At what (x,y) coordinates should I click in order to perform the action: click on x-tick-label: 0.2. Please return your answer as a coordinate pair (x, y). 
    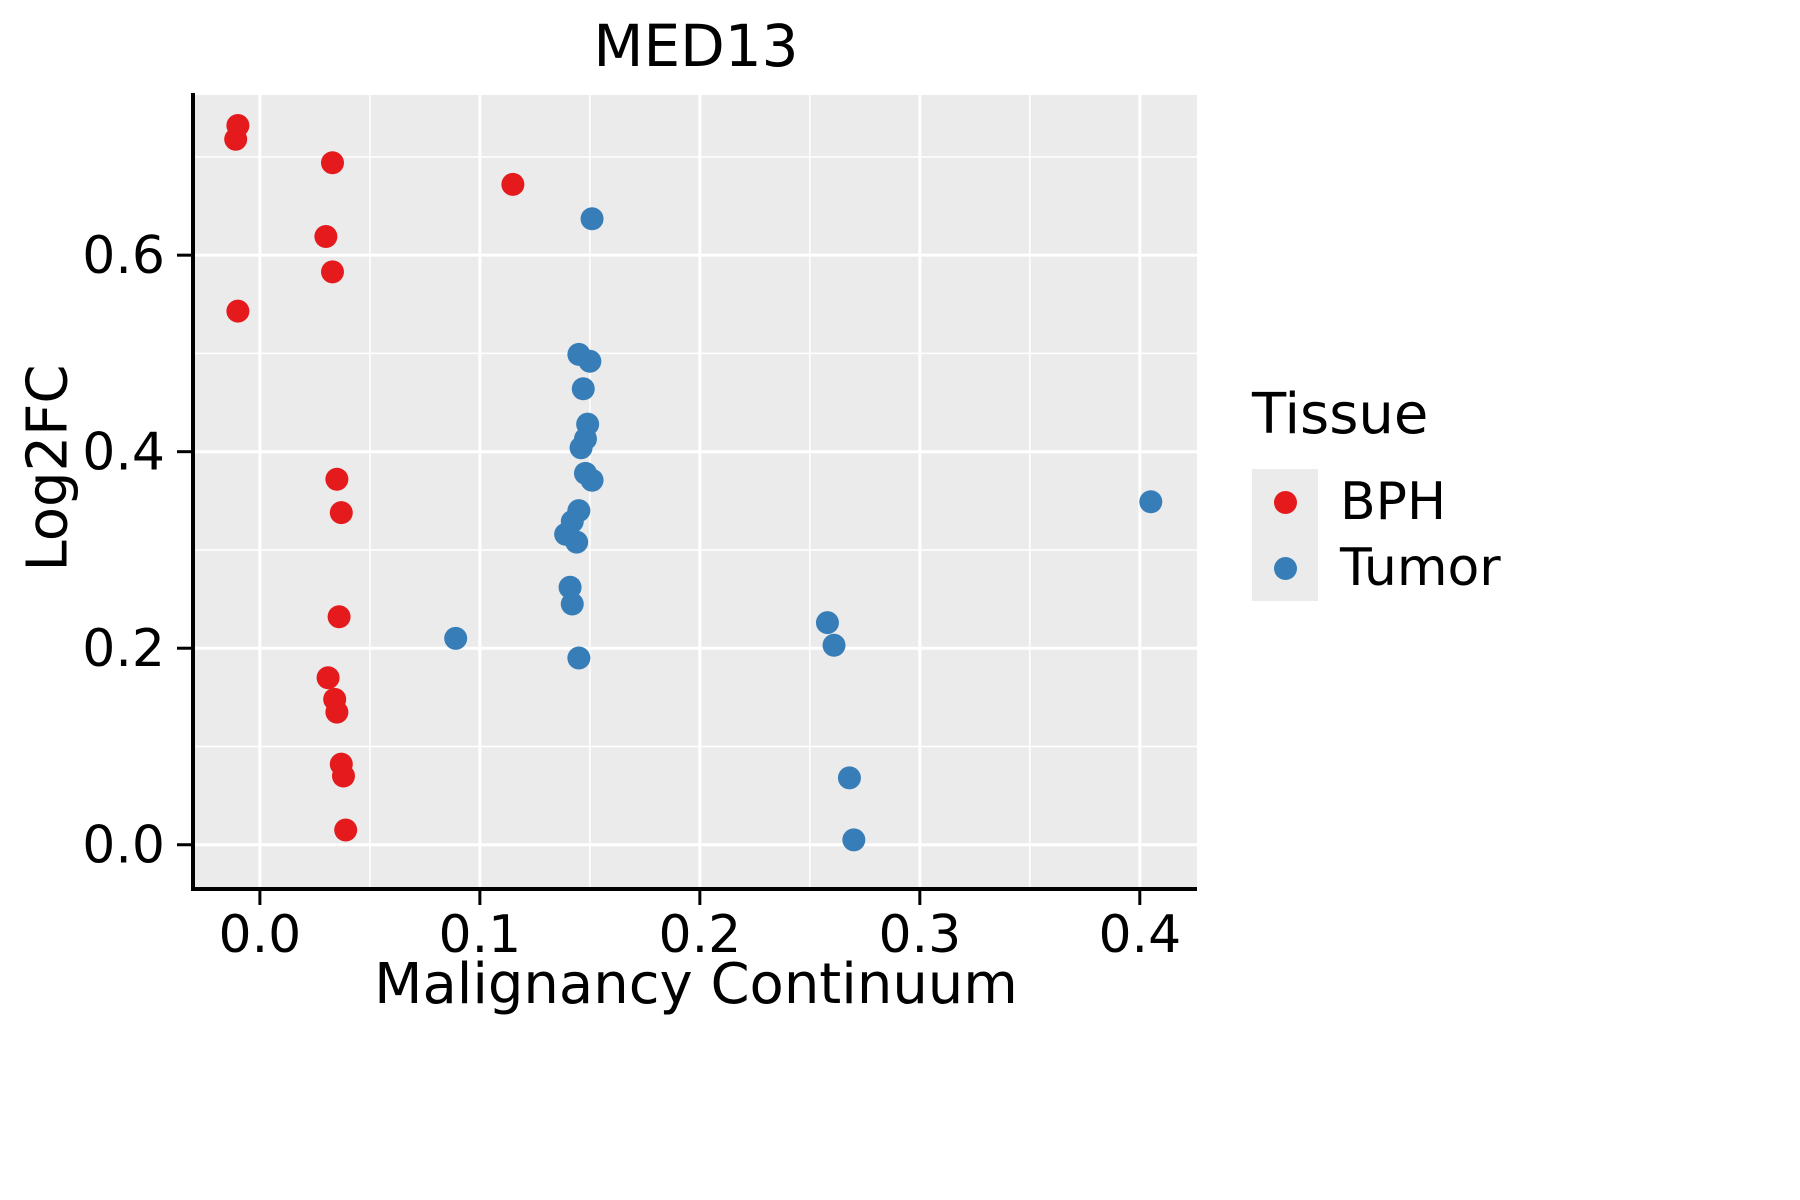
    Looking at the image, I should click on (699, 935).